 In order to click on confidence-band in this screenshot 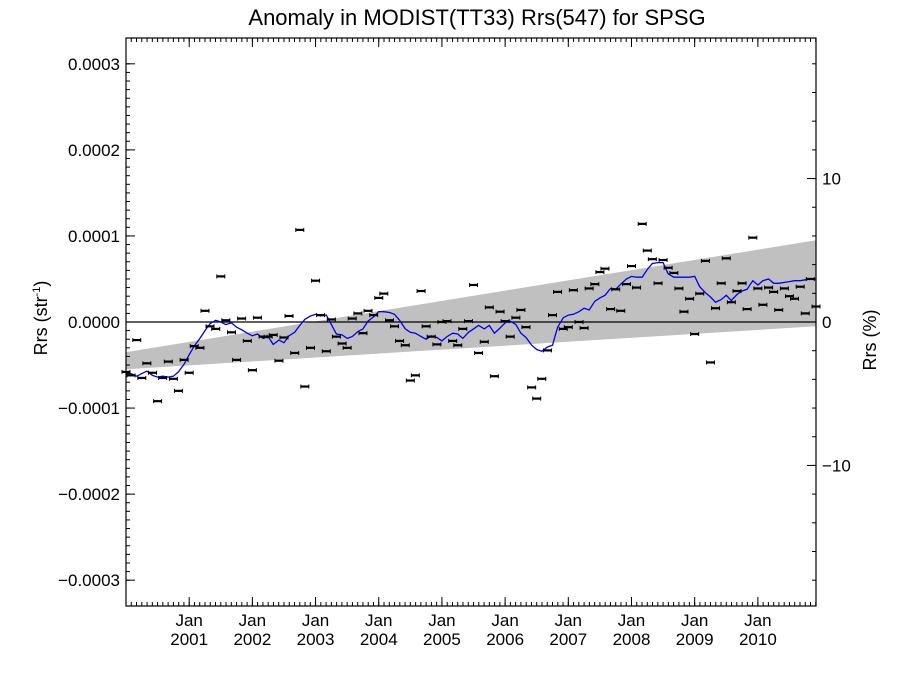, I will do `click(471, 305)`.